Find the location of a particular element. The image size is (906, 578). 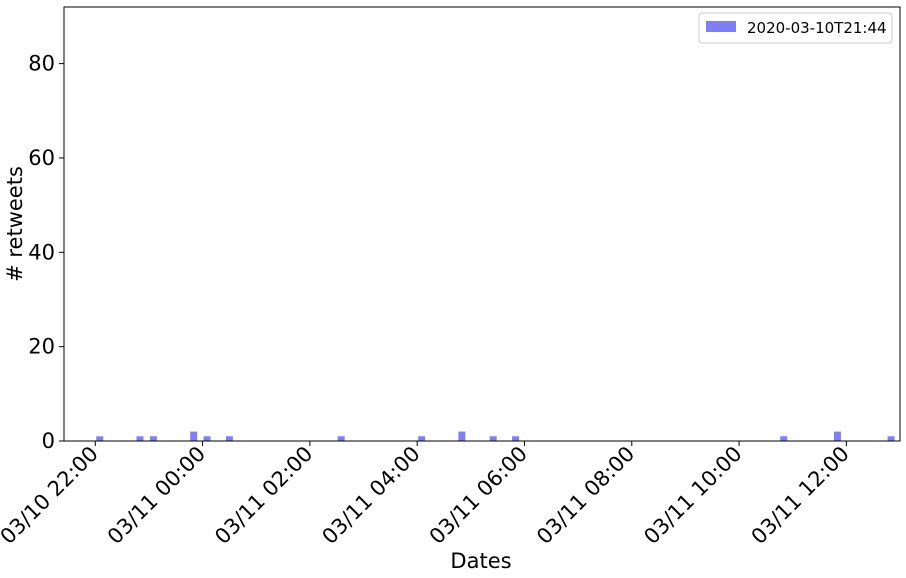

x-tick-label: 03/11 08:00 is located at coordinates (585, 495).